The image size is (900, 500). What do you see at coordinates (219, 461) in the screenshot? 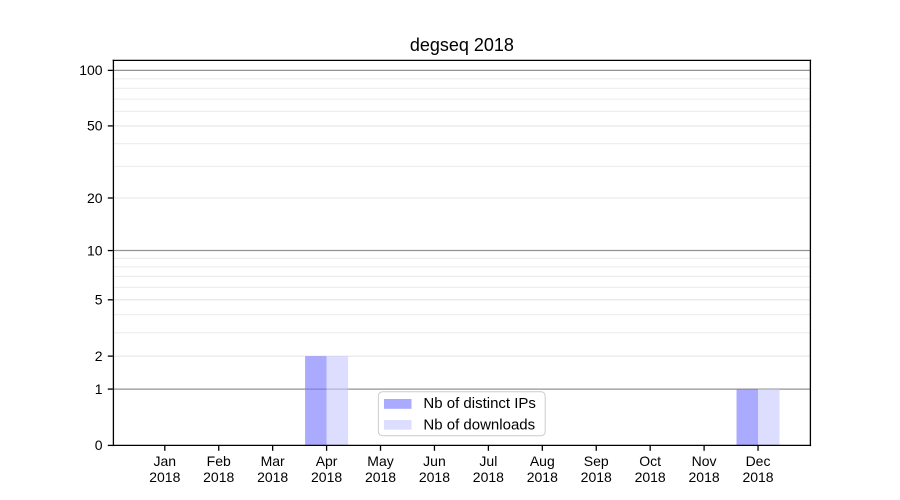
I see `svg-text: Feb` at bounding box center [219, 461].